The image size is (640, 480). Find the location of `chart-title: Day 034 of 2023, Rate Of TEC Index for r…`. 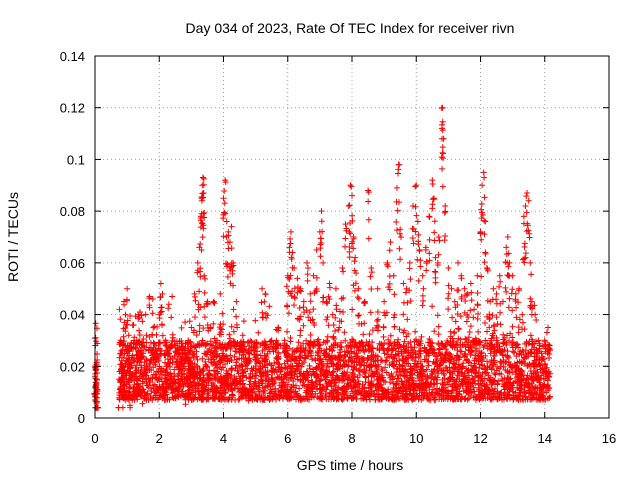

chart-title: Day 034 of 2023, Rate Of TEC Index for r… is located at coordinates (350, 28).